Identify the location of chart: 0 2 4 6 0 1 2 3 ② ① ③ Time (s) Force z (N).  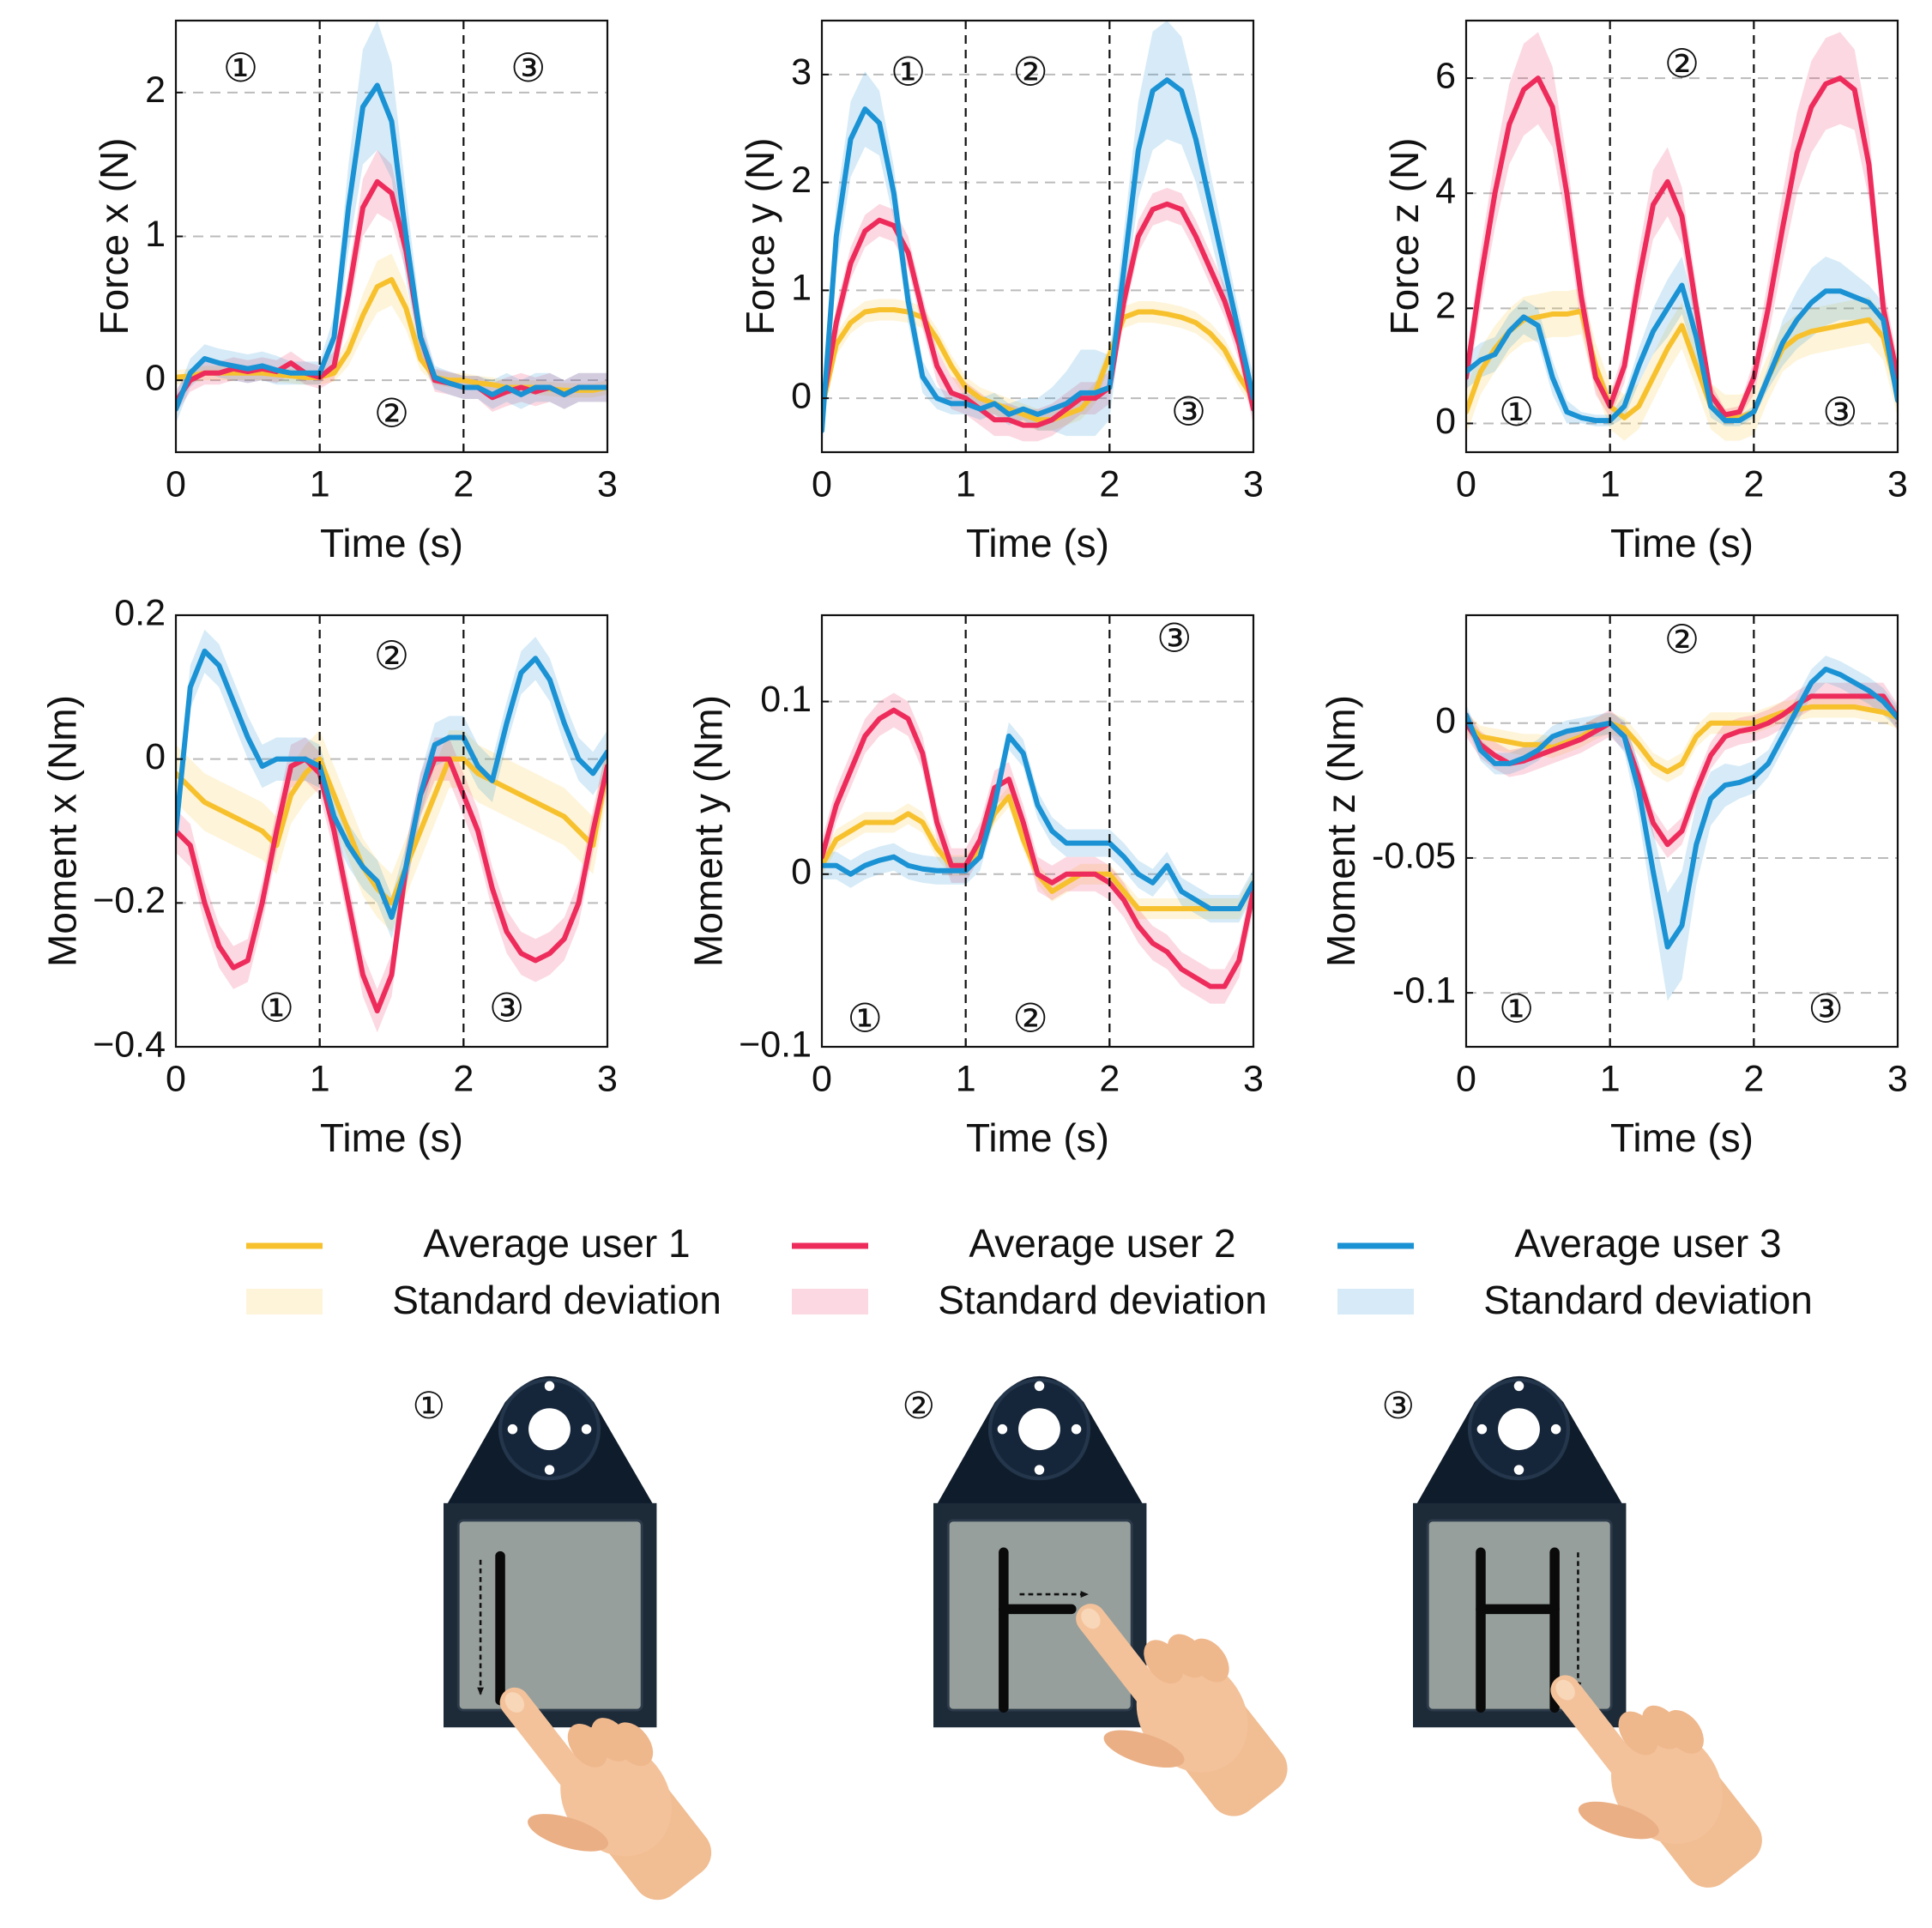
(1645, 292).